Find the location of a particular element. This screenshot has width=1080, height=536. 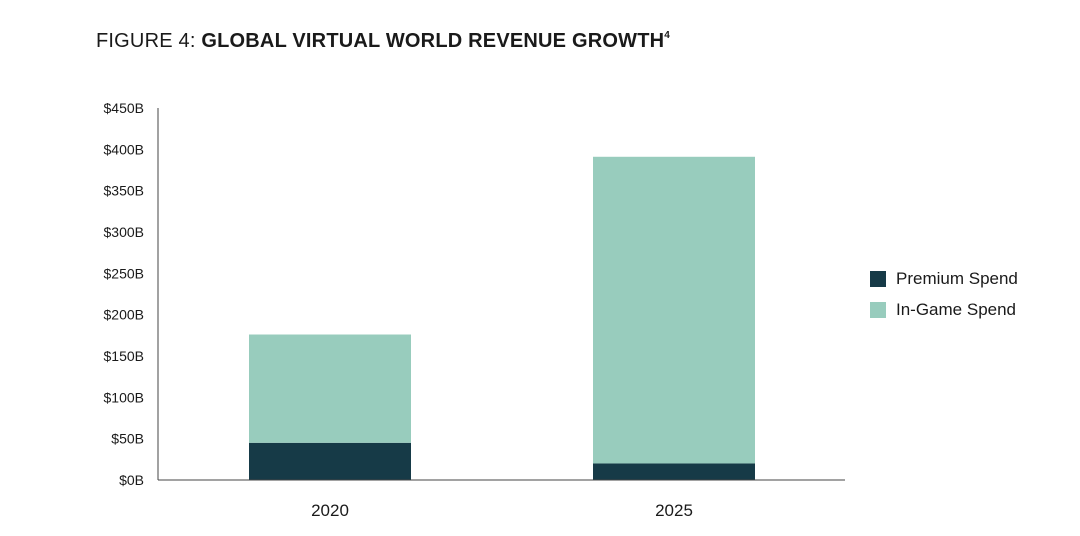

y-tick-label: $300B is located at coordinates (124, 232).